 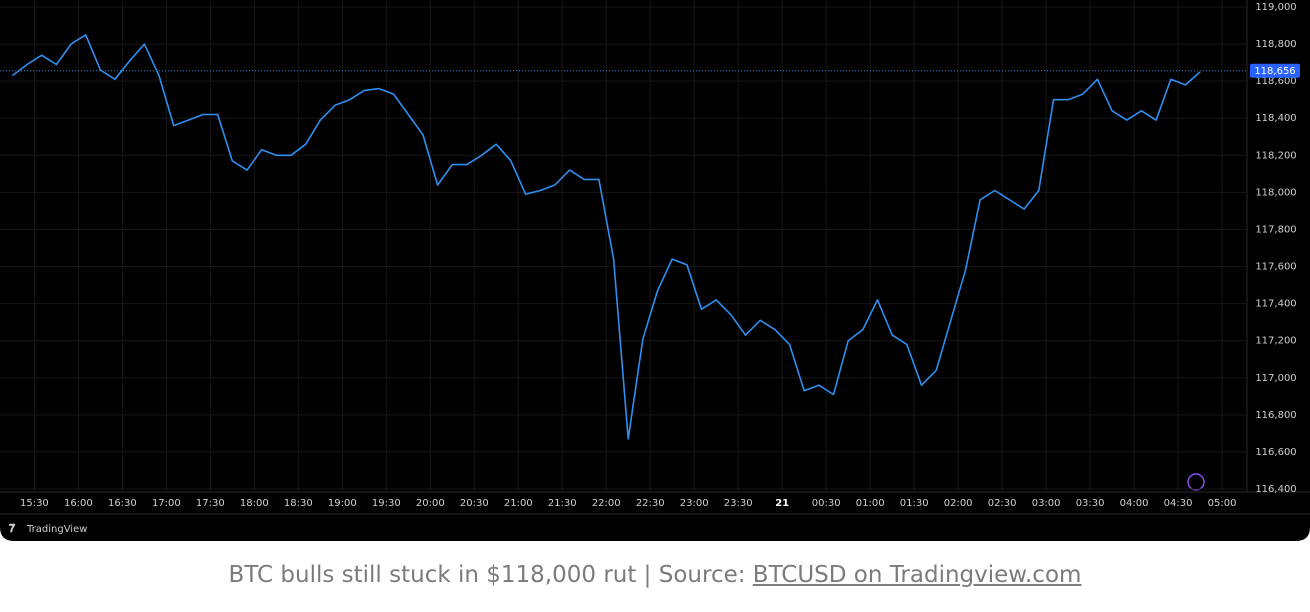 What do you see at coordinates (1275, 304) in the screenshot?
I see `y-tick-label: 117,400` at bounding box center [1275, 304].